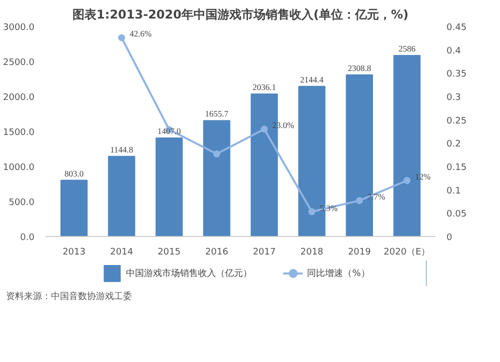 The width and height of the screenshot is (500, 362). Describe the element at coordinates (456, 215) in the screenshot. I see `y2-tick-label: 0.05` at that location.